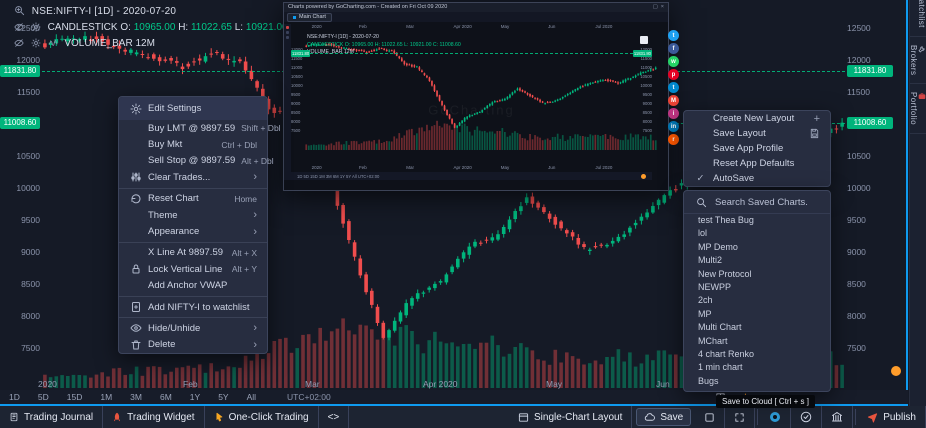  What do you see at coordinates (664, 417) in the screenshot?
I see `save-button: Save` at bounding box center [664, 417].